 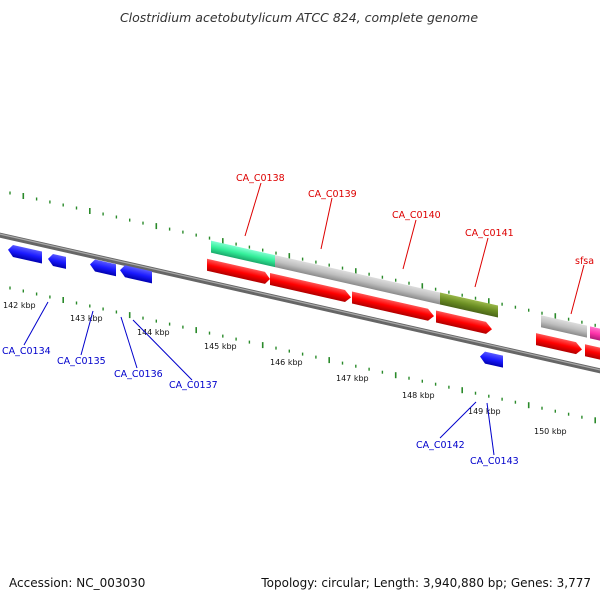 What do you see at coordinates (138, 374) in the screenshot?
I see `gene-label-CA_C0136: CA_C0136` at bounding box center [138, 374].